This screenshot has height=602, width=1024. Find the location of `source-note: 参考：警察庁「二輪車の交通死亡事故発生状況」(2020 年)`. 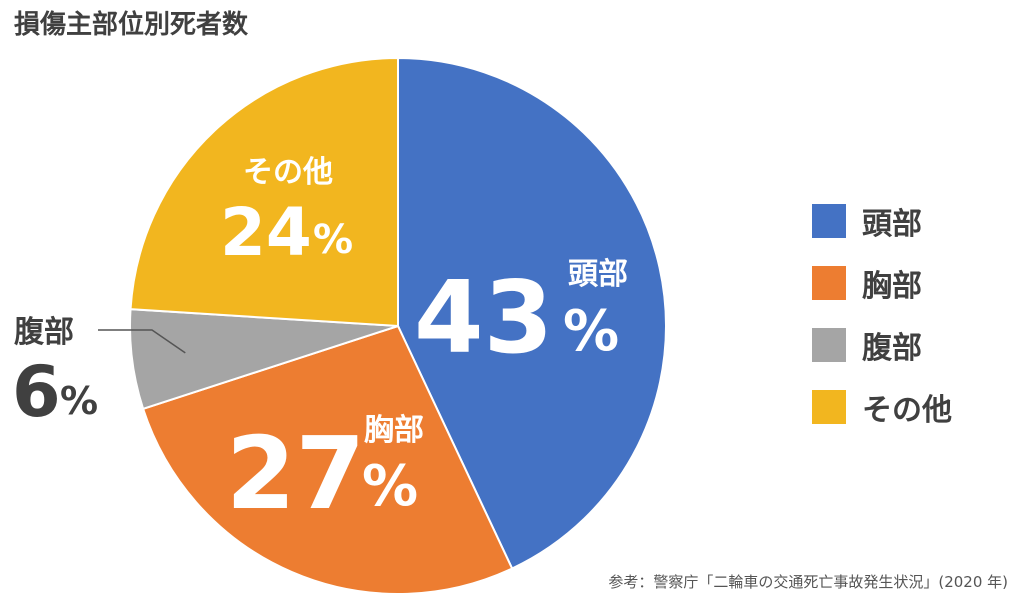

source-note: 参考：警察庁「二輪車の交通死亡事故発生状況」(2020 年) is located at coordinates (808, 582).